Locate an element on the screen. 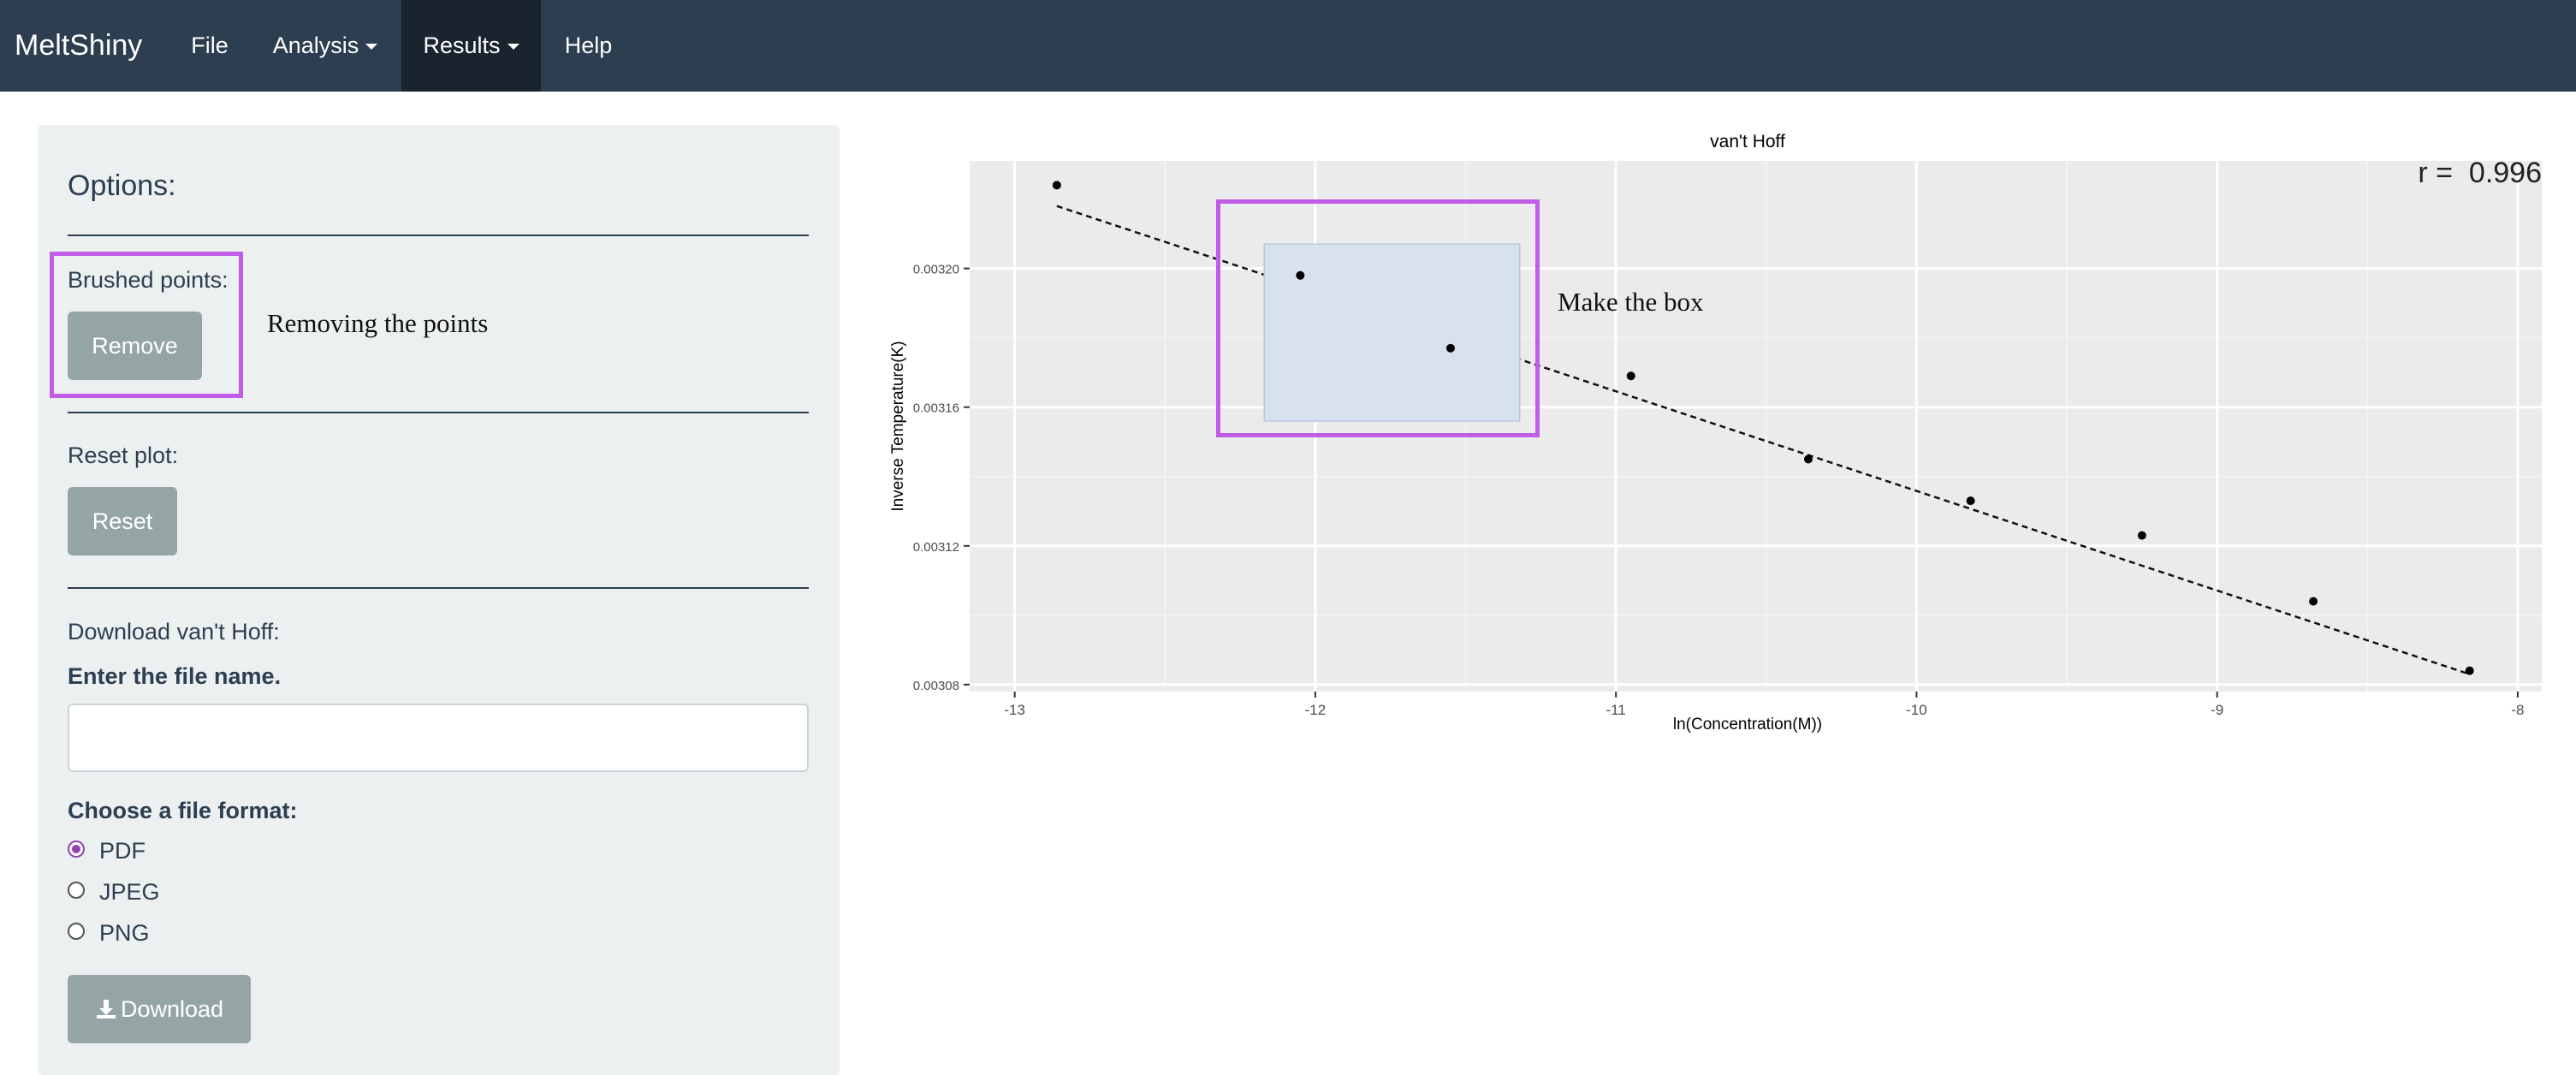 Image resolution: width=2576 pixels, height=1075 pixels. nav-file-label: File is located at coordinates (210, 45).